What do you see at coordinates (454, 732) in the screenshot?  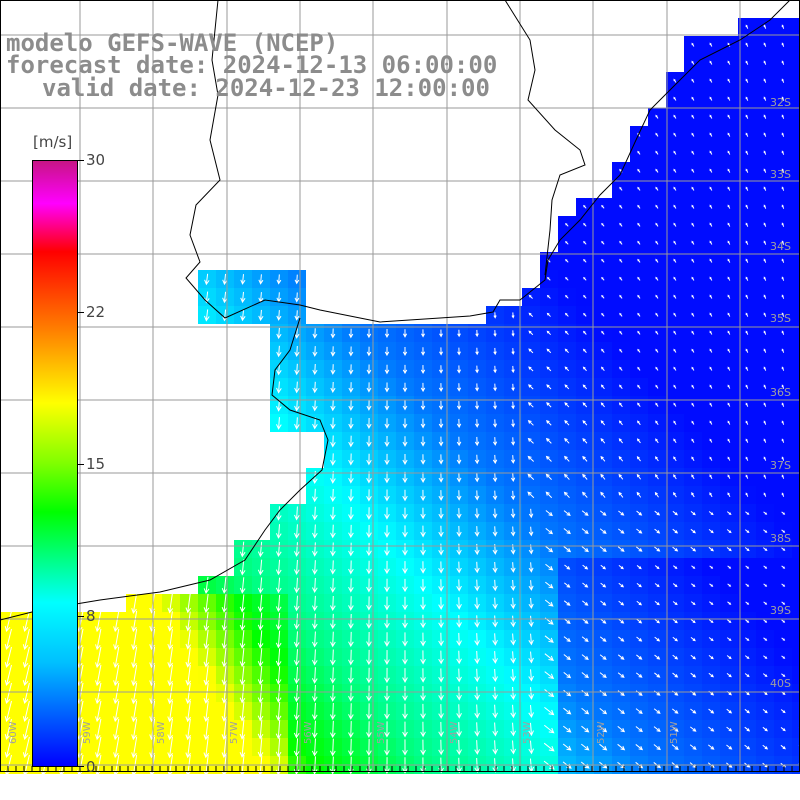 I see `lon-label: 54W` at bounding box center [454, 732].